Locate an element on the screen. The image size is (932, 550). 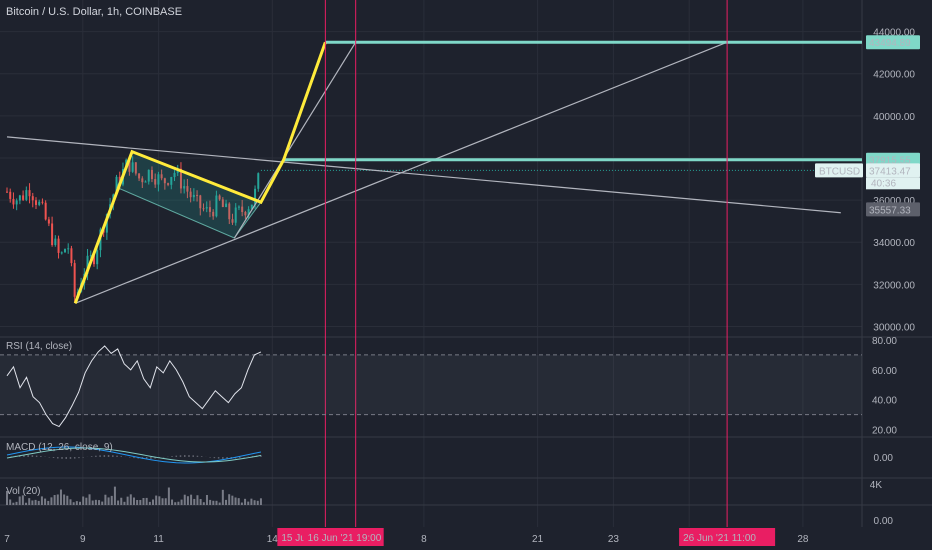
symbol-badge is located at coordinates (839, 170).